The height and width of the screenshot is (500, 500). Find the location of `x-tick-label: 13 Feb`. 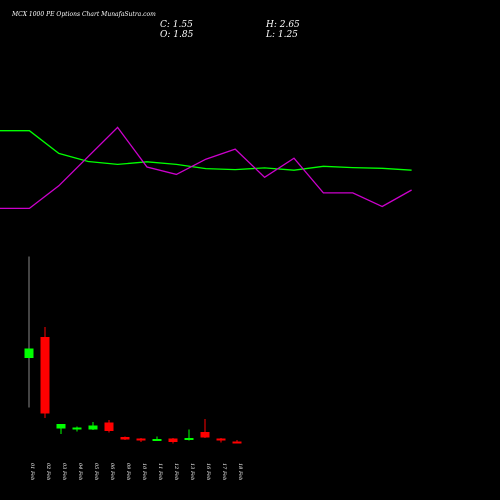

x-tick-label: 13 Feb is located at coordinates (192, 471).